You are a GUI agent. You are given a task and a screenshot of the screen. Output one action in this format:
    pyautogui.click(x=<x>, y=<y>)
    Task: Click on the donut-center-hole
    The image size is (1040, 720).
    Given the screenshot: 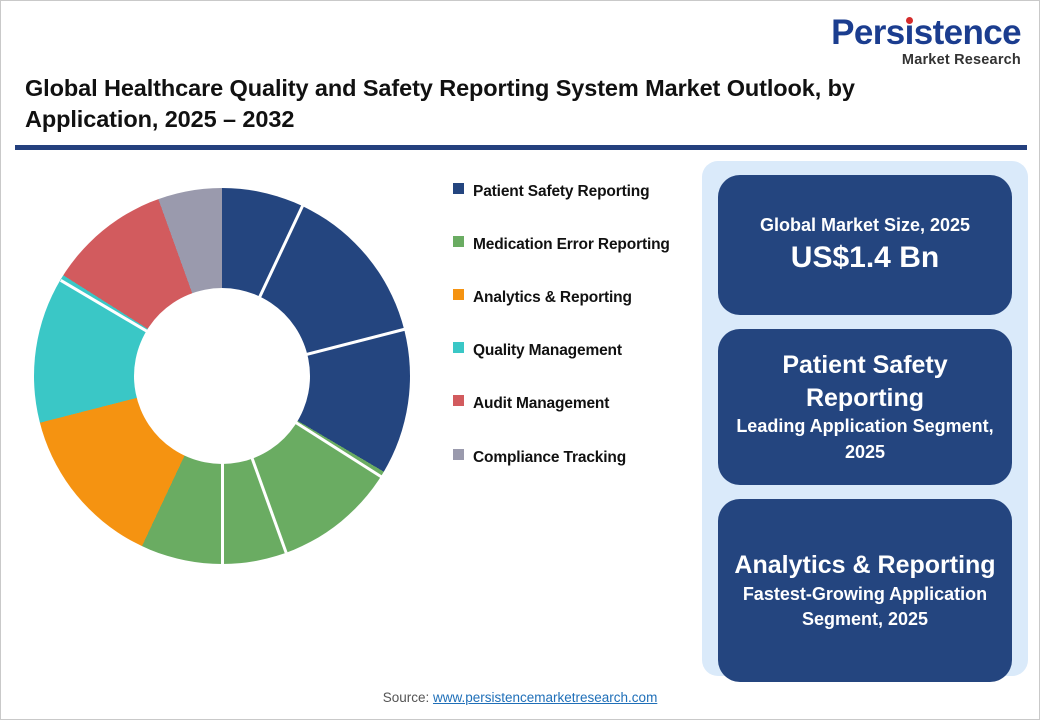 What is the action you would take?
    pyautogui.click(x=222, y=376)
    